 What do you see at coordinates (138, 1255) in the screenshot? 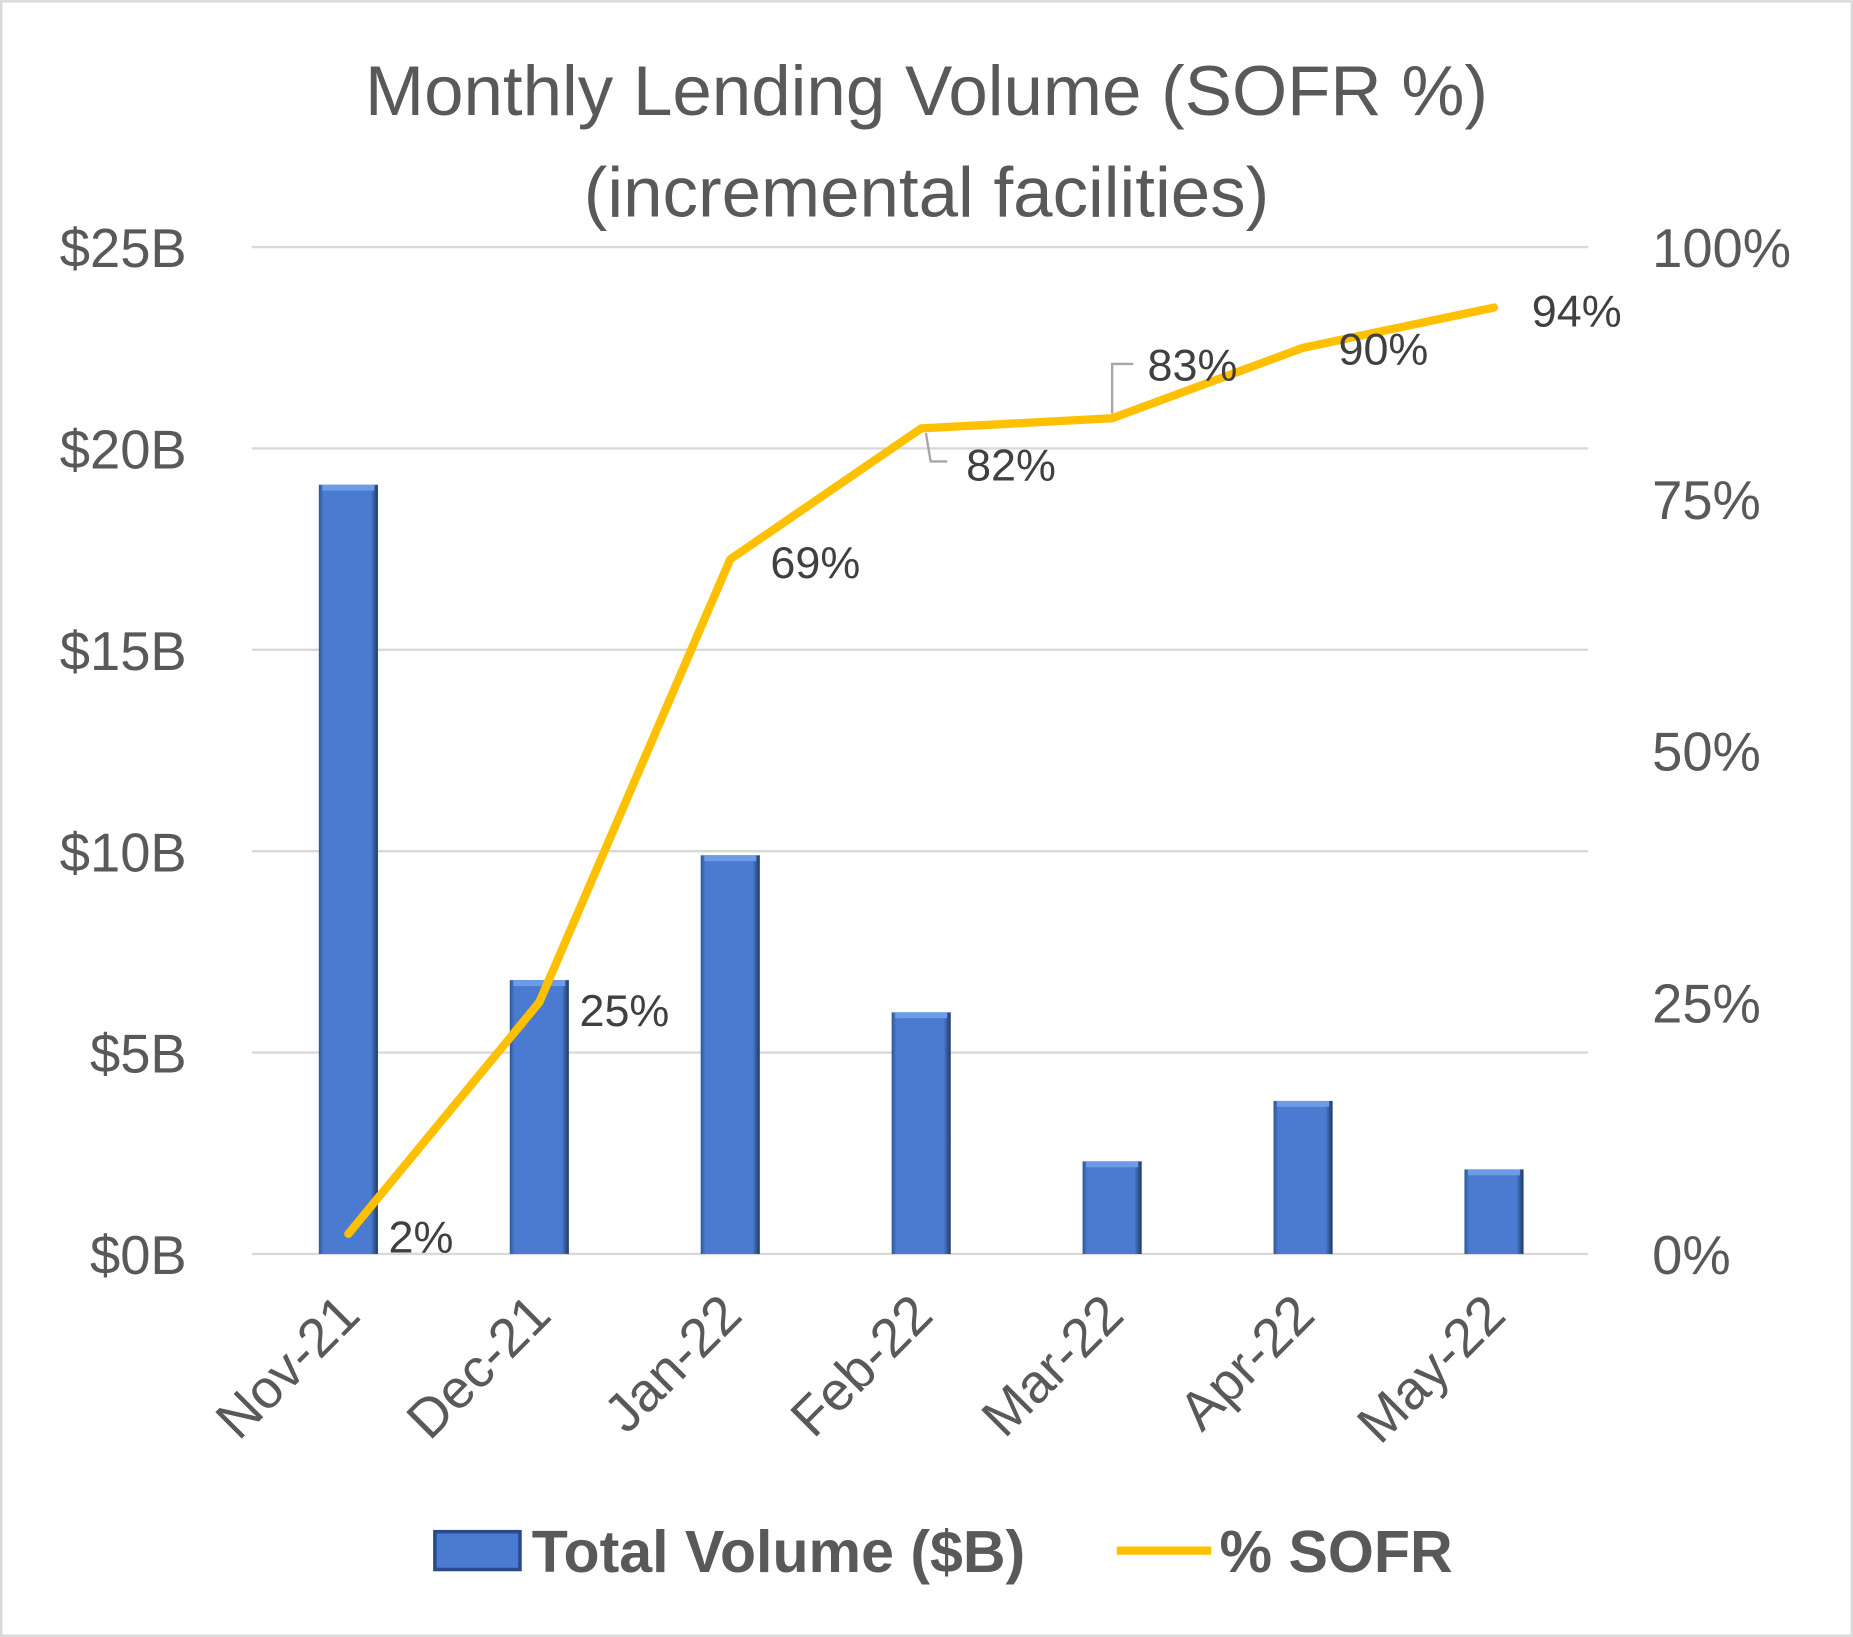
I see `left-axis-tick: $0B` at bounding box center [138, 1255].